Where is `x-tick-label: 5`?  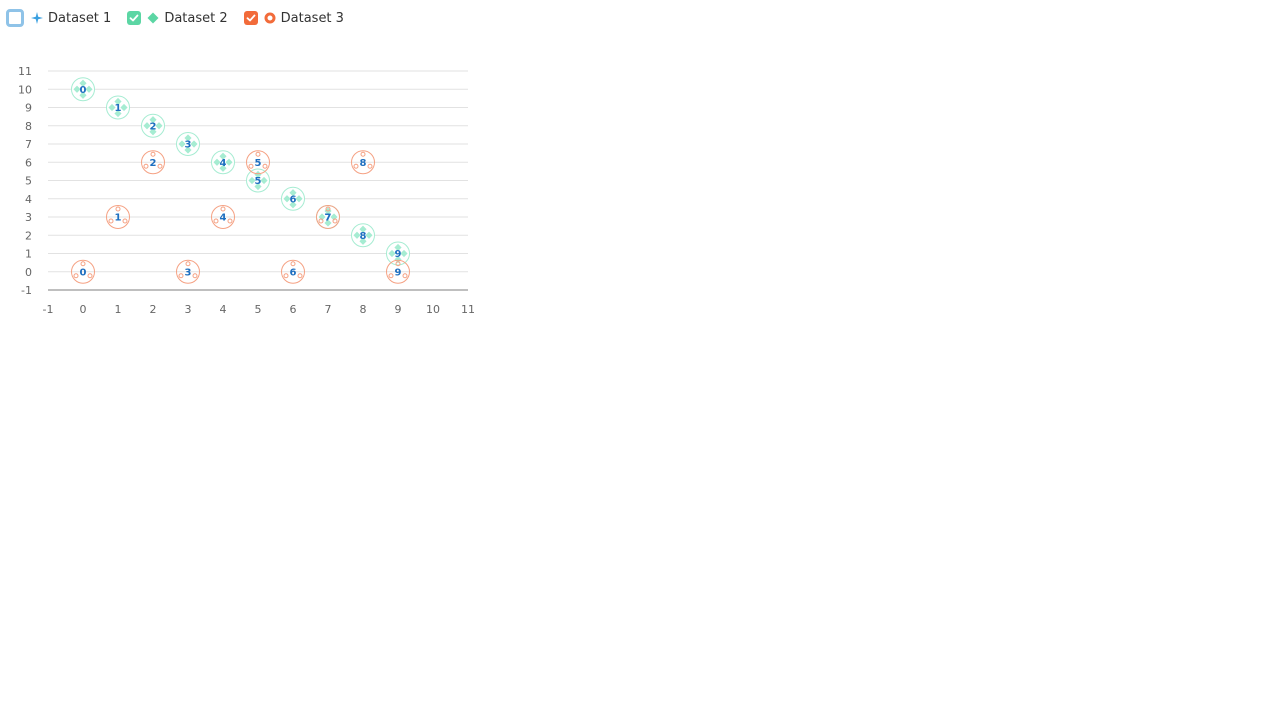 x-tick-label: 5 is located at coordinates (258, 309).